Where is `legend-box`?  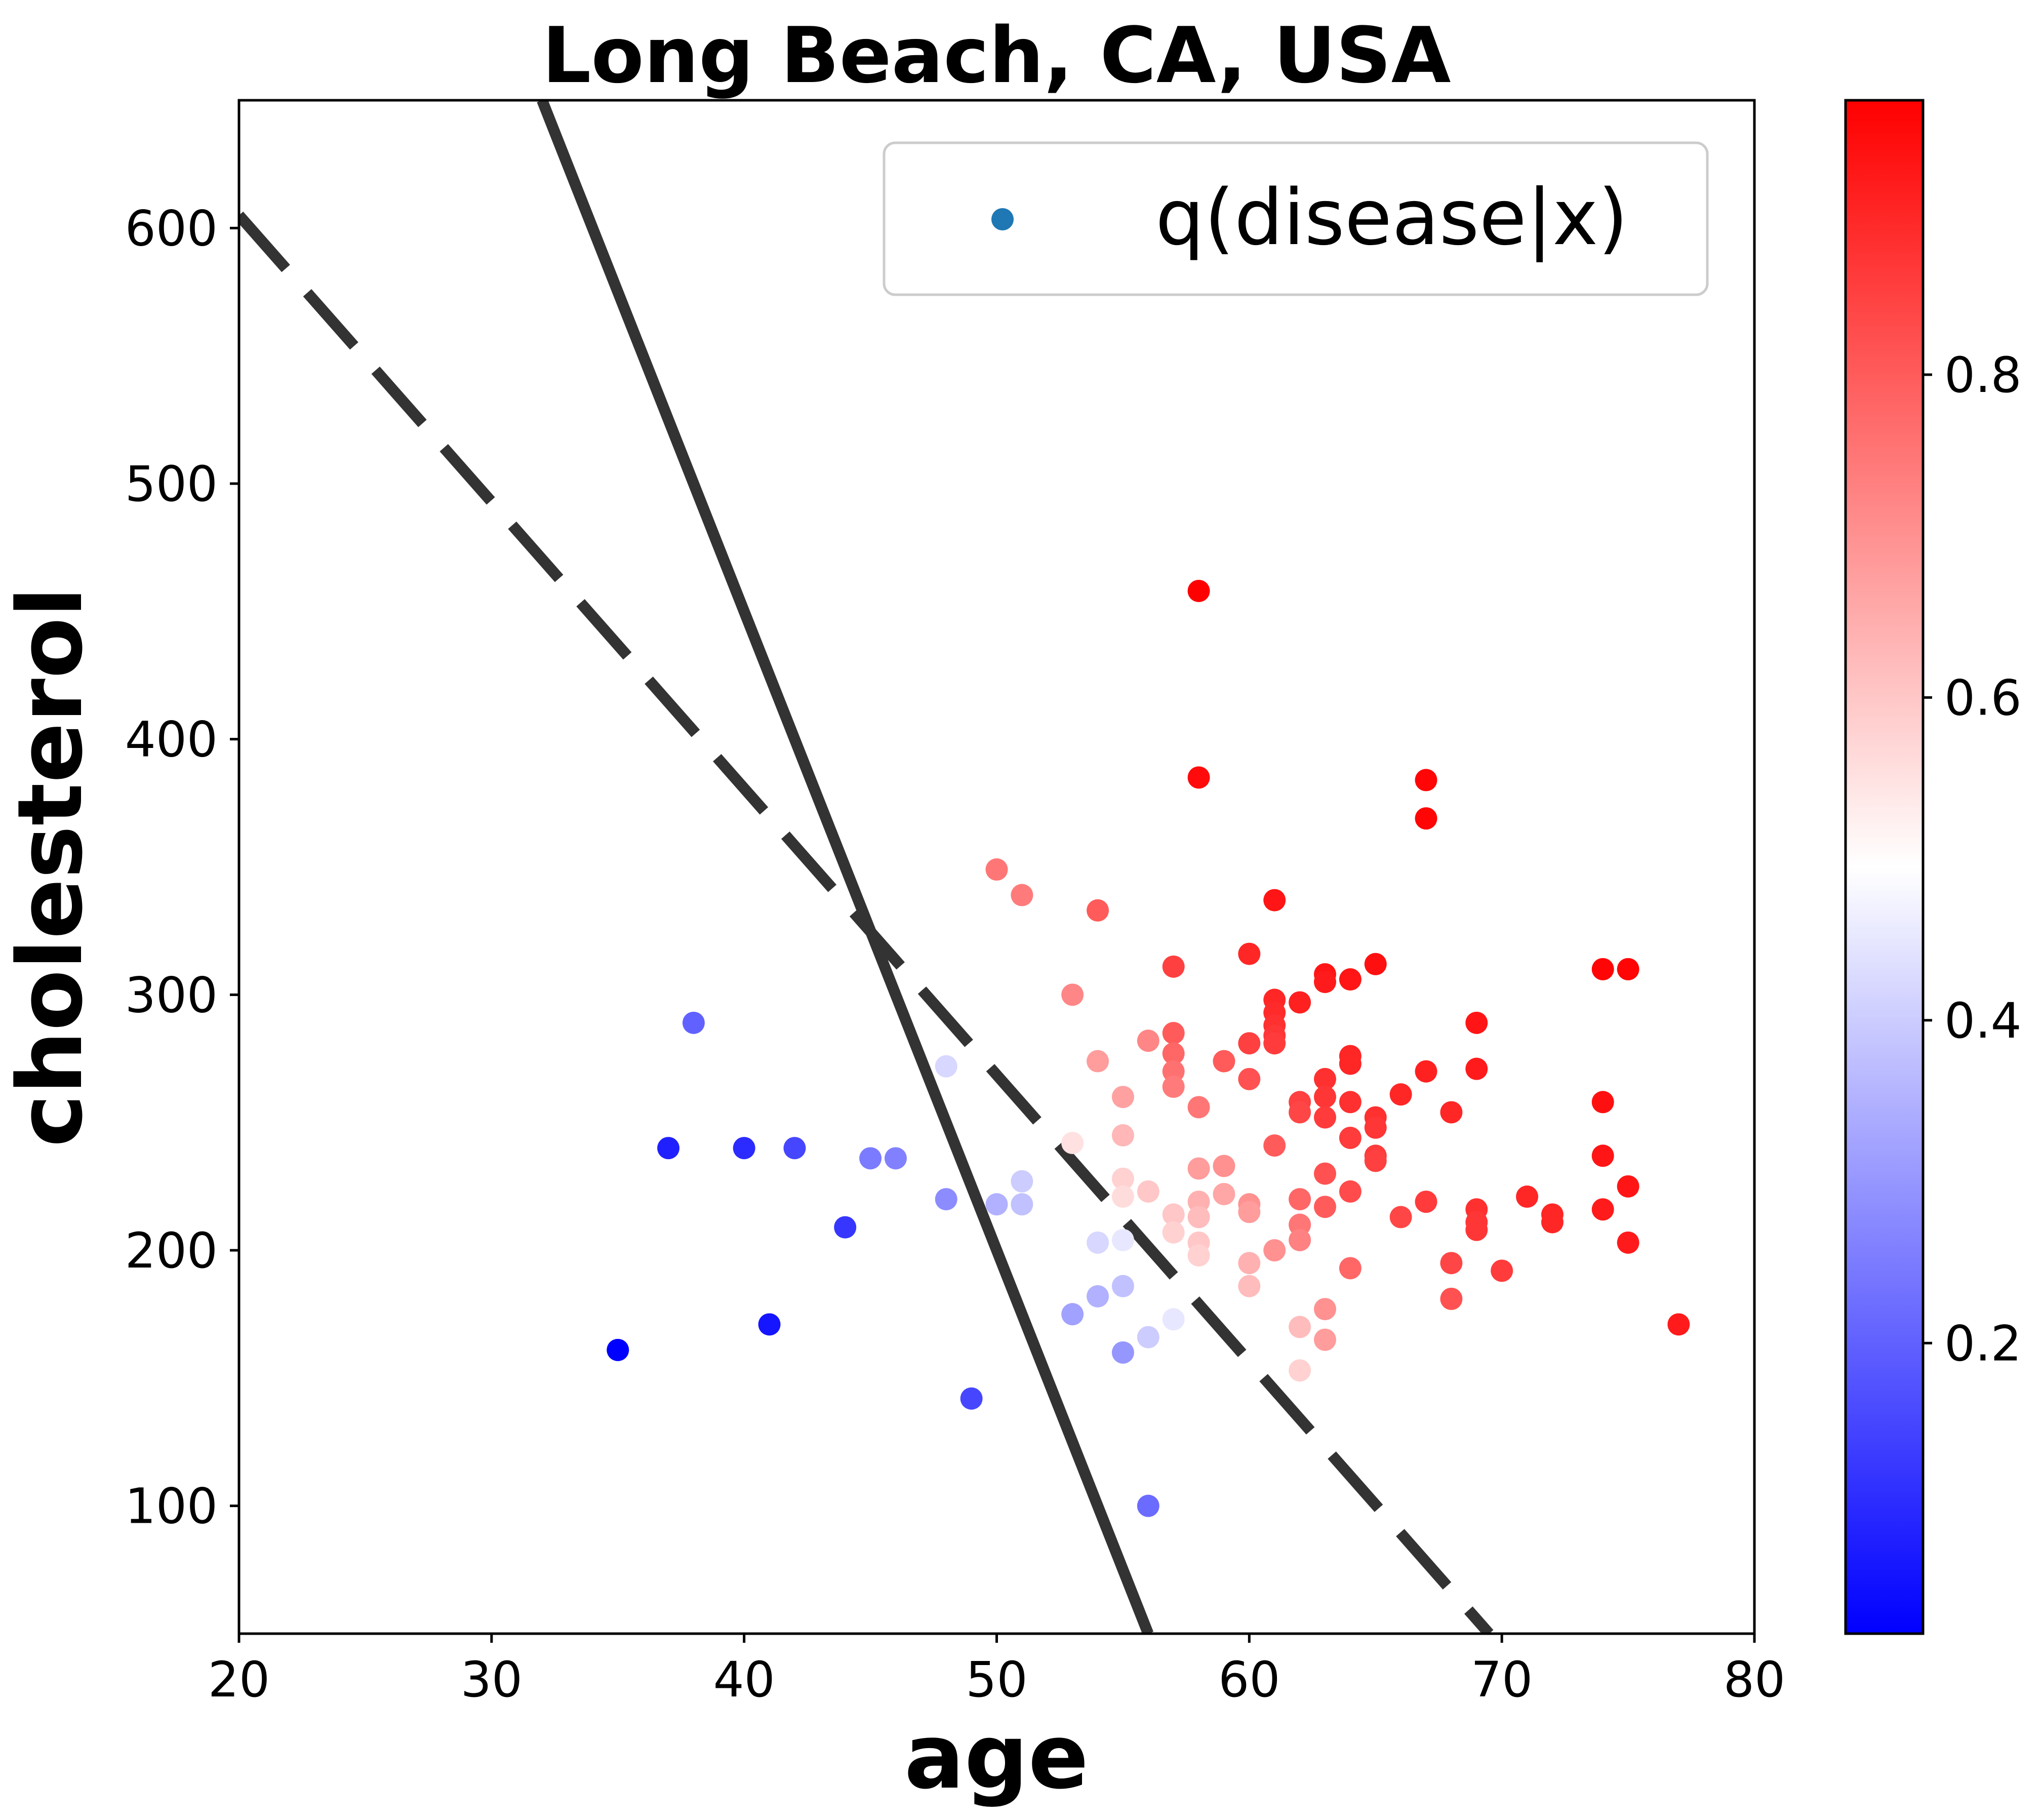 legend-box is located at coordinates (1296, 219).